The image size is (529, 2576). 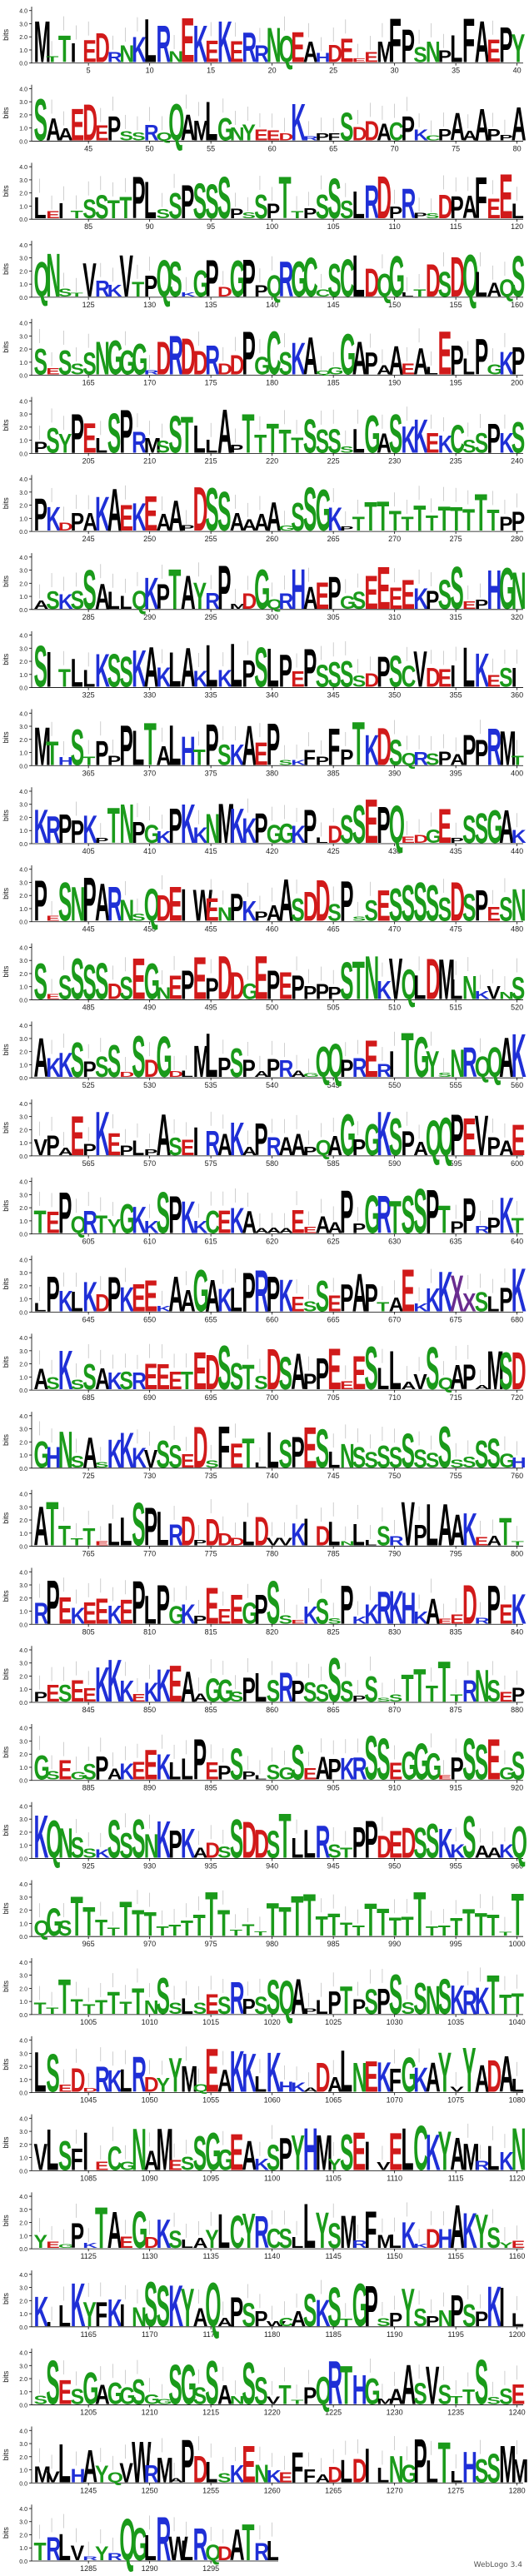 What do you see at coordinates (394, 1242) in the screenshot?
I see `x-tick-label: 630` at bounding box center [394, 1242].